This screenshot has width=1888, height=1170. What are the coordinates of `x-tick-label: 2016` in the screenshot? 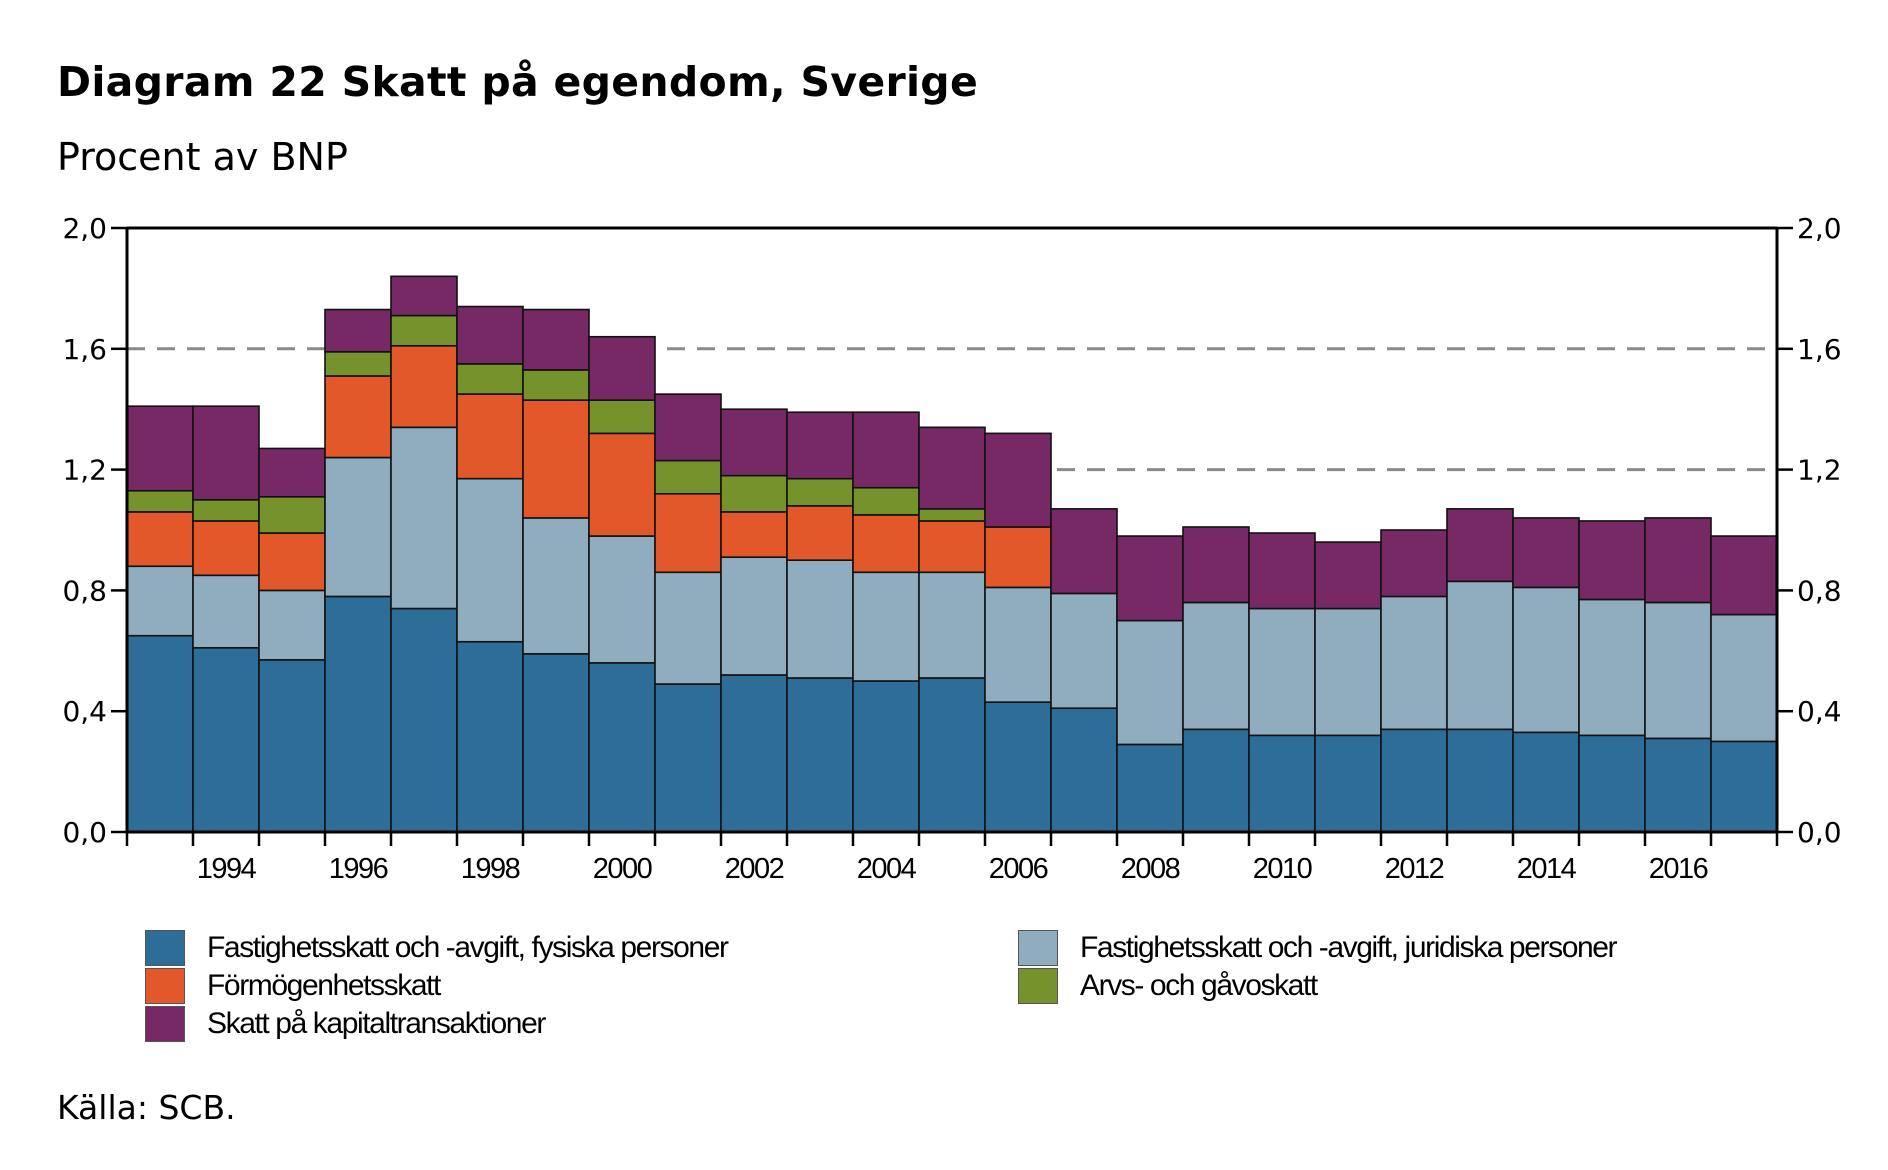 It's located at (1678, 869).